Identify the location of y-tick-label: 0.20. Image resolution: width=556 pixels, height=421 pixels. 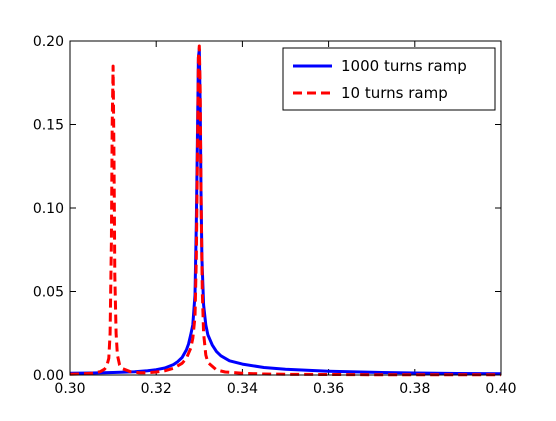
(48, 42).